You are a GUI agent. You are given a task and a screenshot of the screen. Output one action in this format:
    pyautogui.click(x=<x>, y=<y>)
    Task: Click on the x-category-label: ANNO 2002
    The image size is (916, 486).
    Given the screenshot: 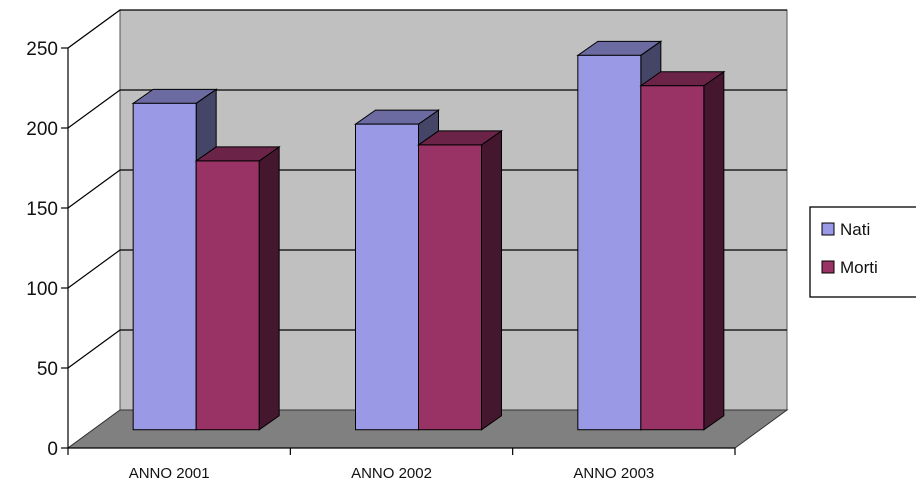 What is the action you would take?
    pyautogui.click(x=391, y=473)
    